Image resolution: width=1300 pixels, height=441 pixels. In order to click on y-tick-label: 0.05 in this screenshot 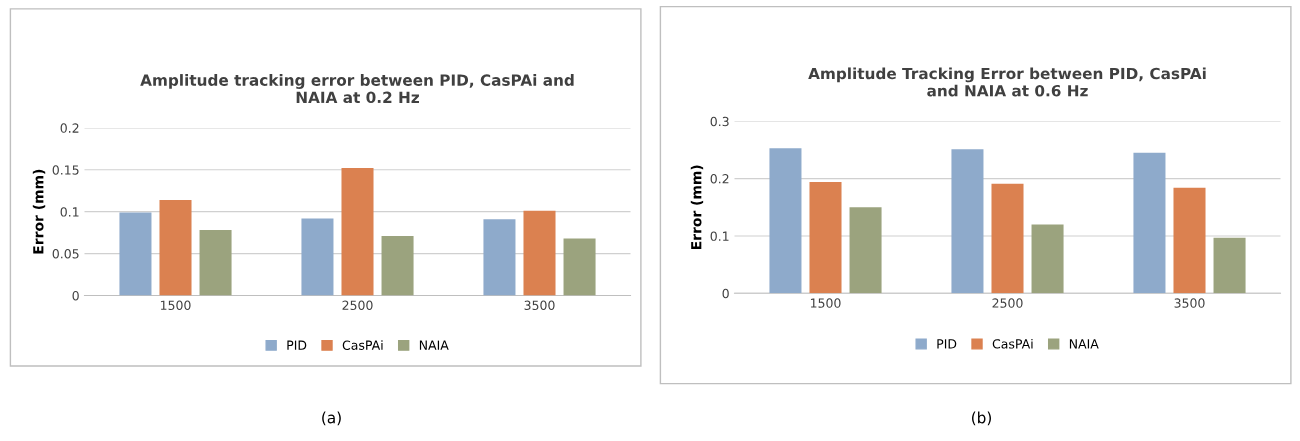, I will do `click(65, 254)`.